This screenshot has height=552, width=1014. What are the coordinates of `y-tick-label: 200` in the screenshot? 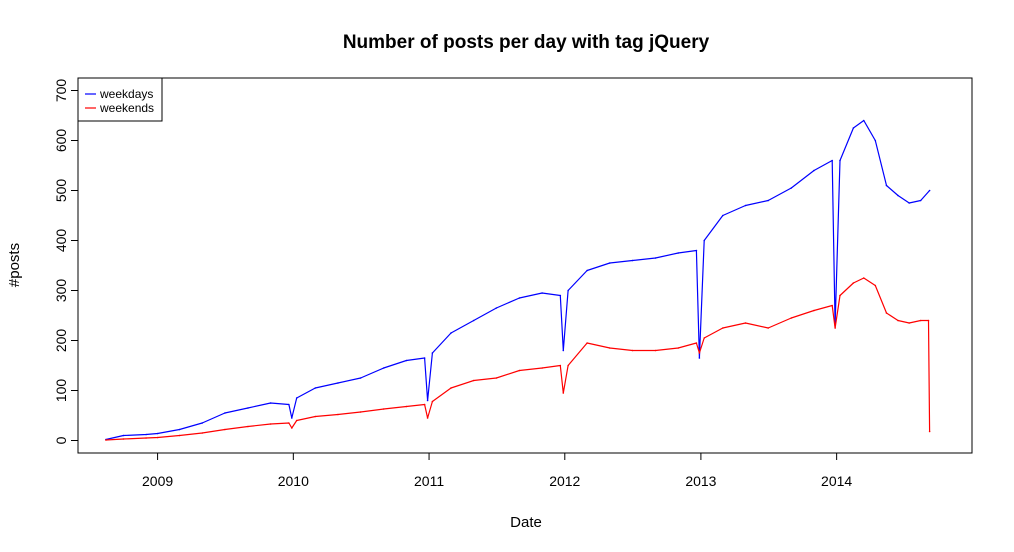 It's located at (61, 341).